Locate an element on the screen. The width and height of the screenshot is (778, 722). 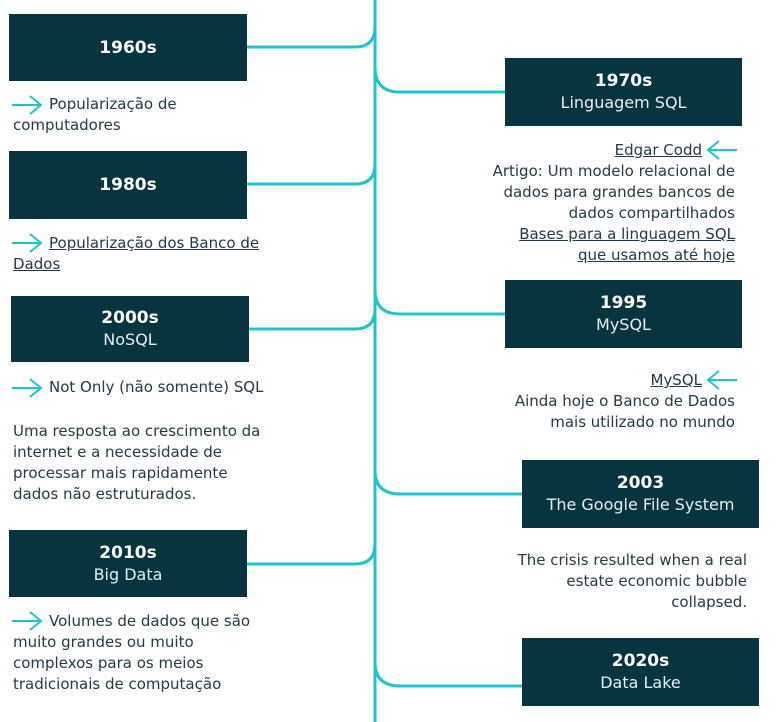
text-line: Ainda hoje o Banco de Dados is located at coordinates (624, 401).